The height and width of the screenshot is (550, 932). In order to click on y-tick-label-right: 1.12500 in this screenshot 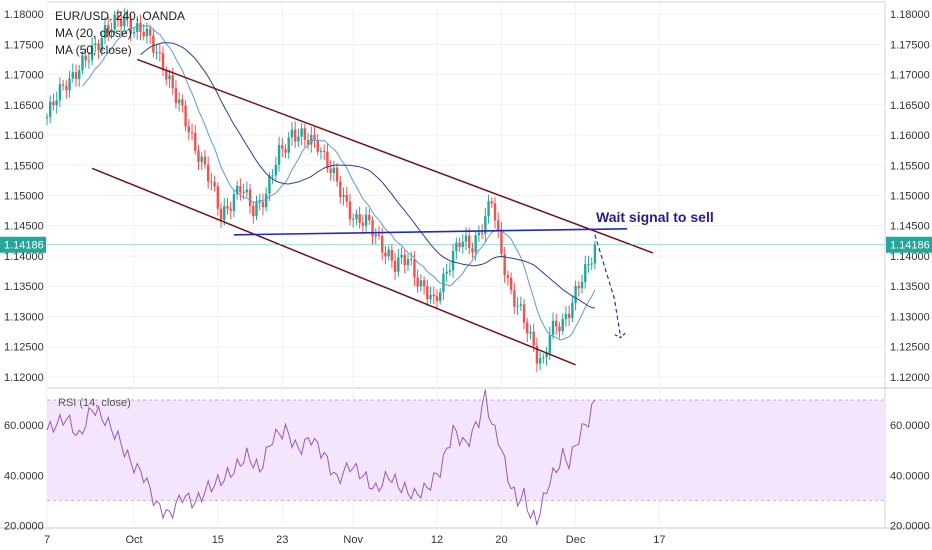, I will do `click(910, 348)`.